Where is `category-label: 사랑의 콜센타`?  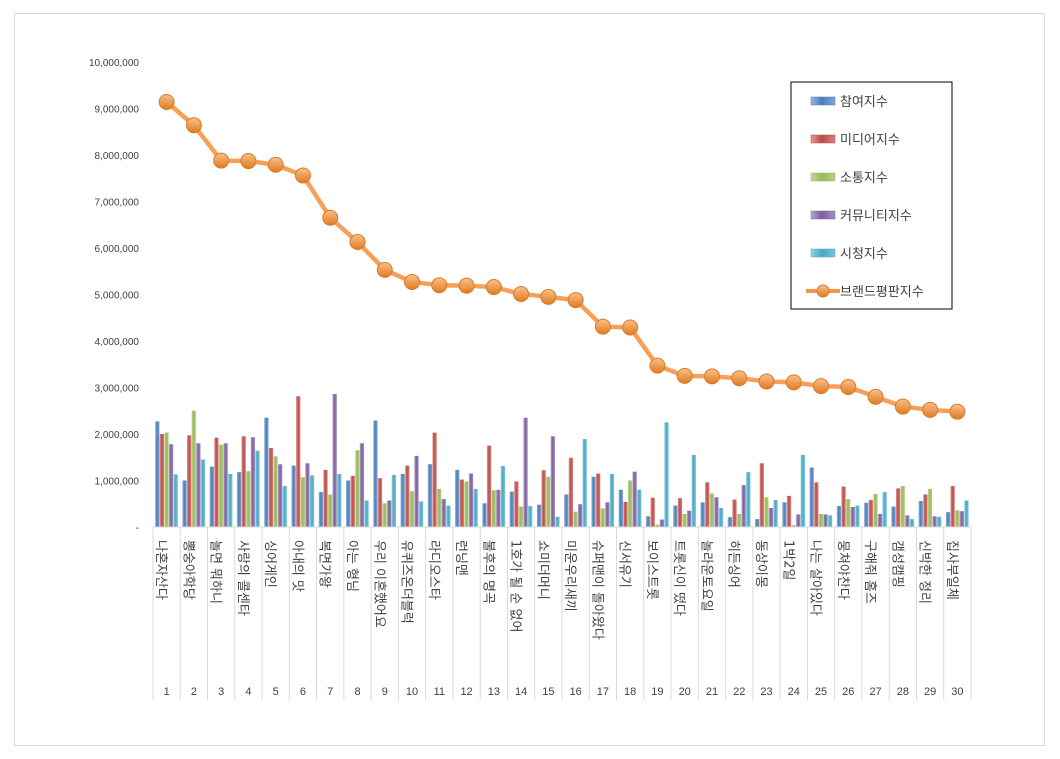 category-label: 사랑의 콜센타 is located at coordinates (242, 578).